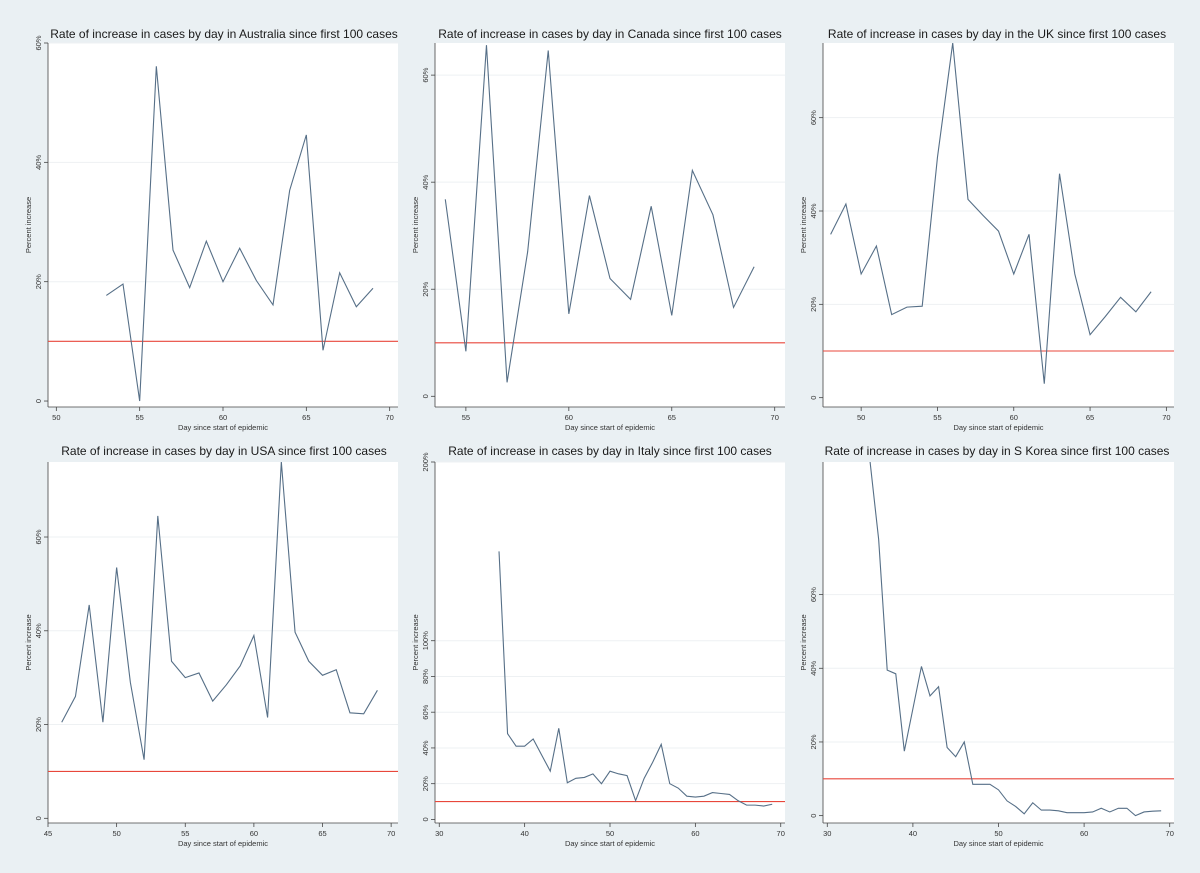 Image resolution: width=1200 pixels, height=873 pixels. Describe the element at coordinates (775, 417) in the screenshot. I see `x-tick-label: 70` at that location.